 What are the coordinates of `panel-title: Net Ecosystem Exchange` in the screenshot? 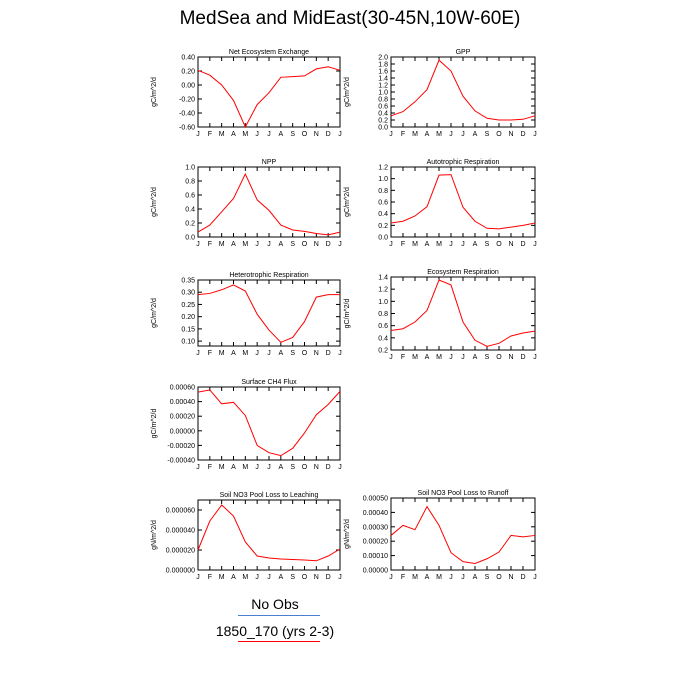 It's located at (269, 52).